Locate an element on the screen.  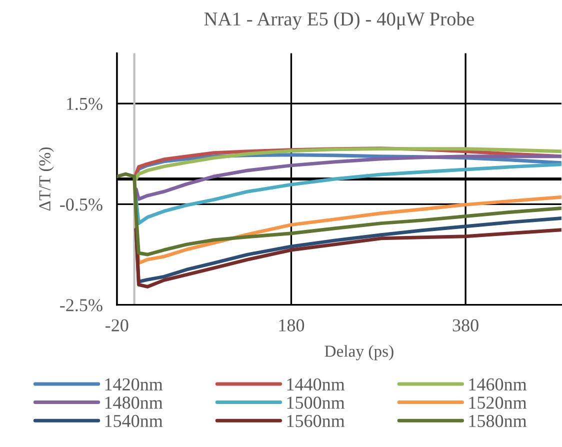
legend-label: 1560nm is located at coordinates (316, 421).